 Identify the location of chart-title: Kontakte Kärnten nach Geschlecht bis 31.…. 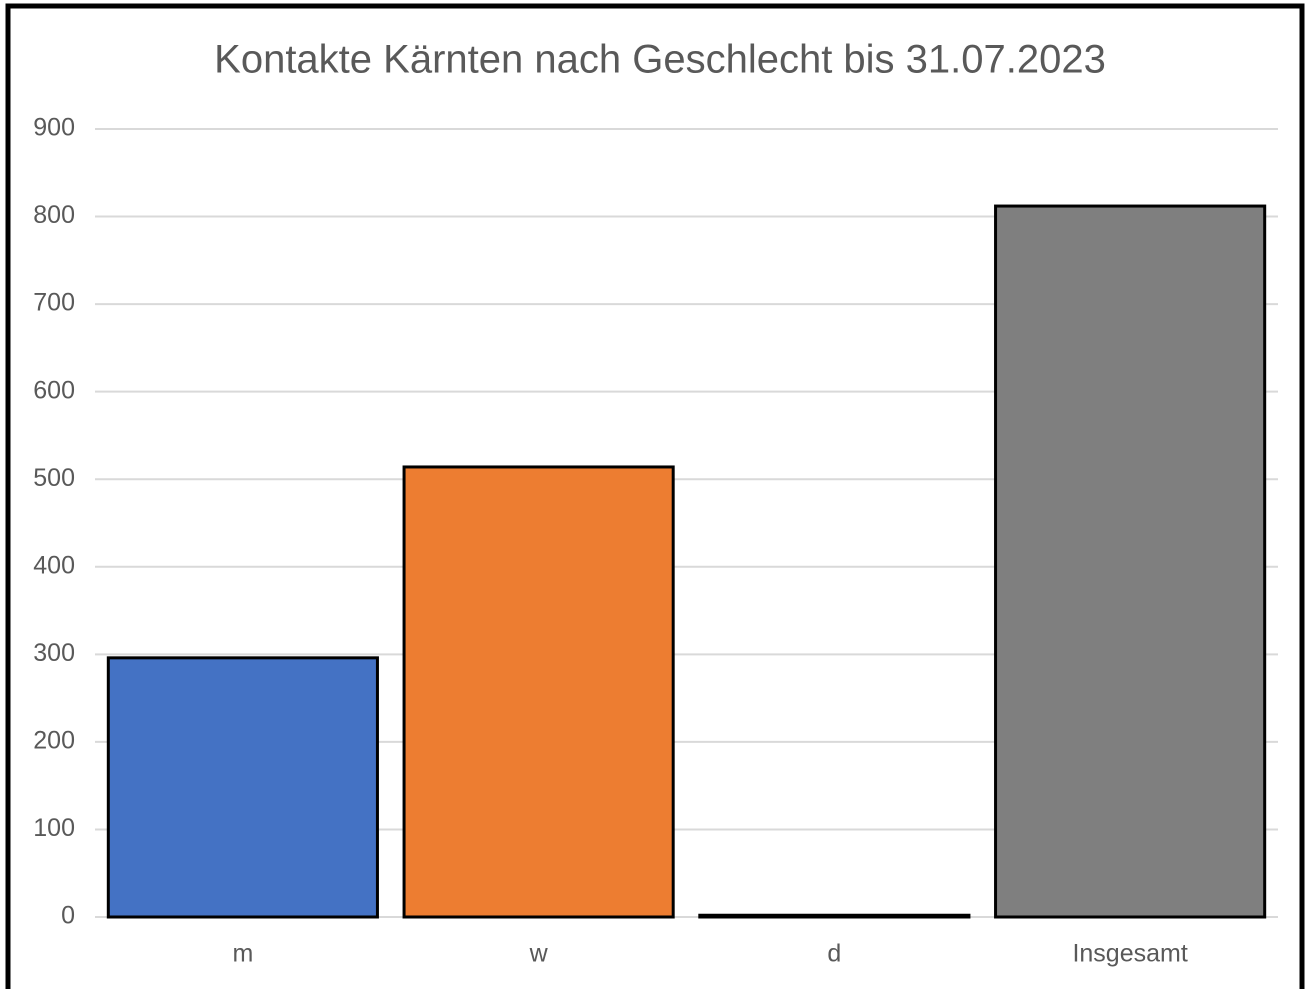
(660, 60).